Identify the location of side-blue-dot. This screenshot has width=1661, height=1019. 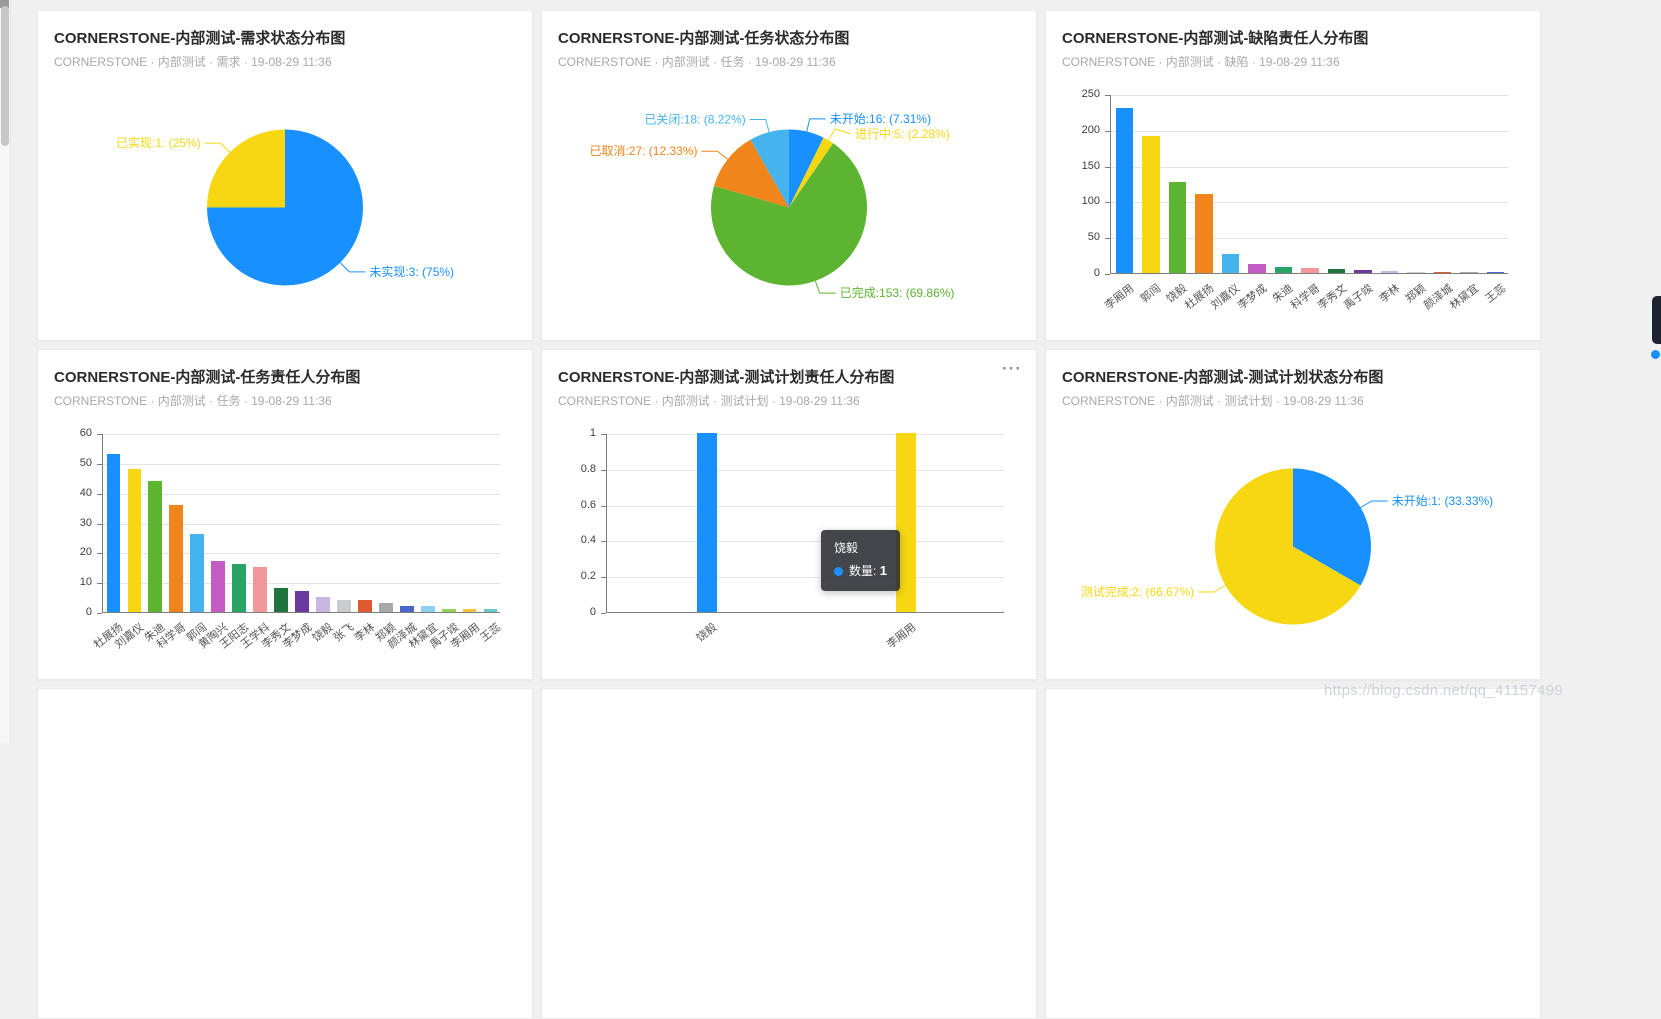
(1655, 354).